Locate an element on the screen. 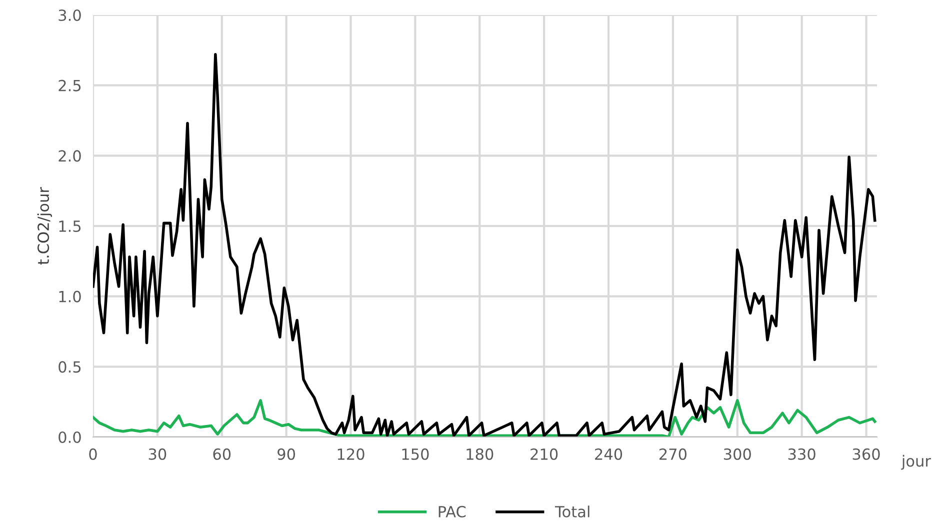  y-tick-label: 2.0 is located at coordinates (69, 156).